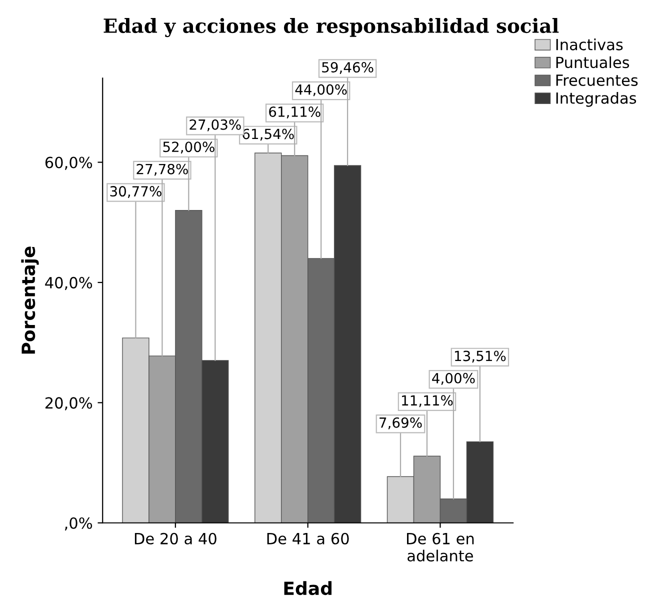 The width and height of the screenshot is (662, 601). Describe the element at coordinates (294, 112) in the screenshot. I see `data-label: 61,11%` at that location.